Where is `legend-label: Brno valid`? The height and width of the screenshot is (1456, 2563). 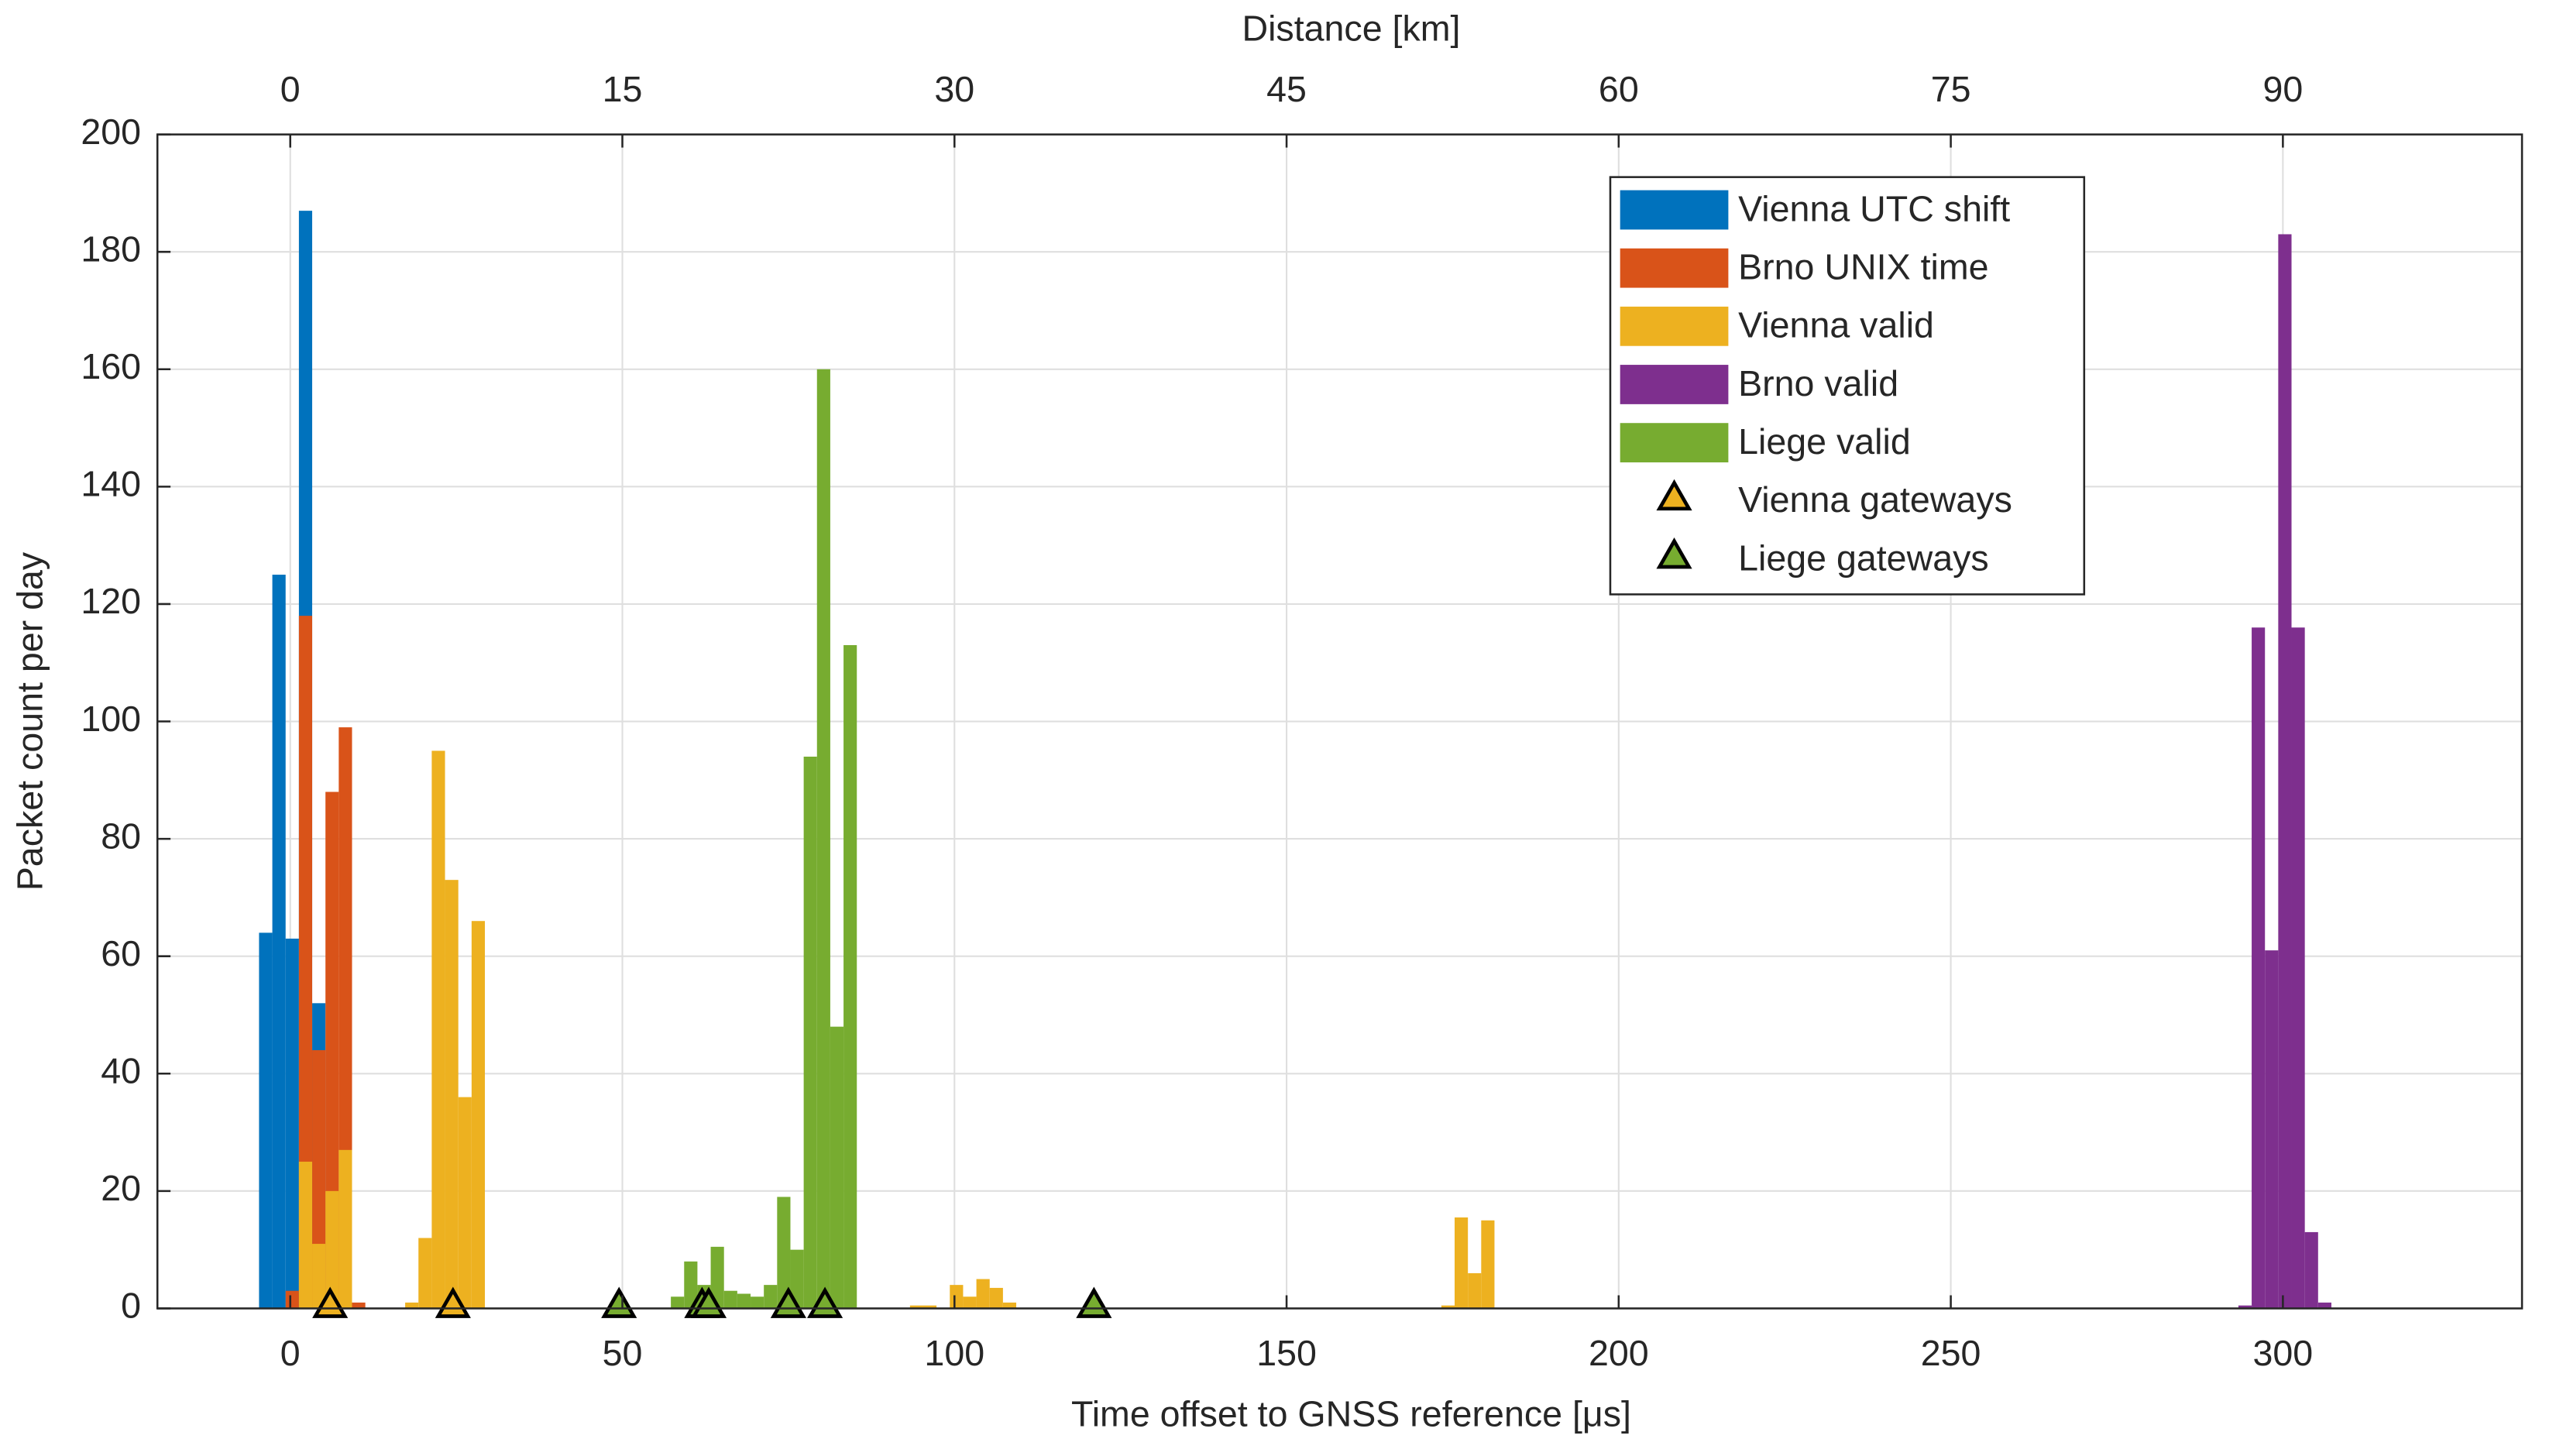 legend-label: Brno valid is located at coordinates (1818, 383).